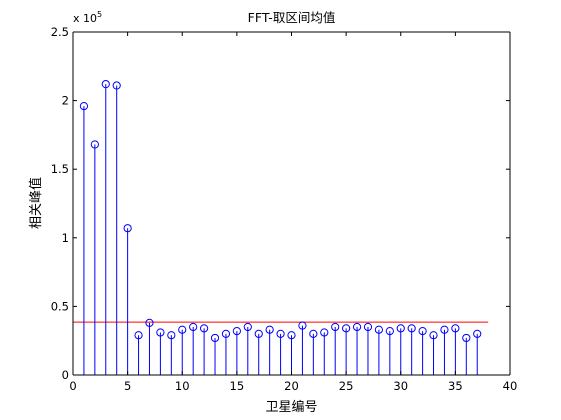 The height and width of the screenshot is (420, 561). I want to click on x-tick-label: 0, so click(72, 386).